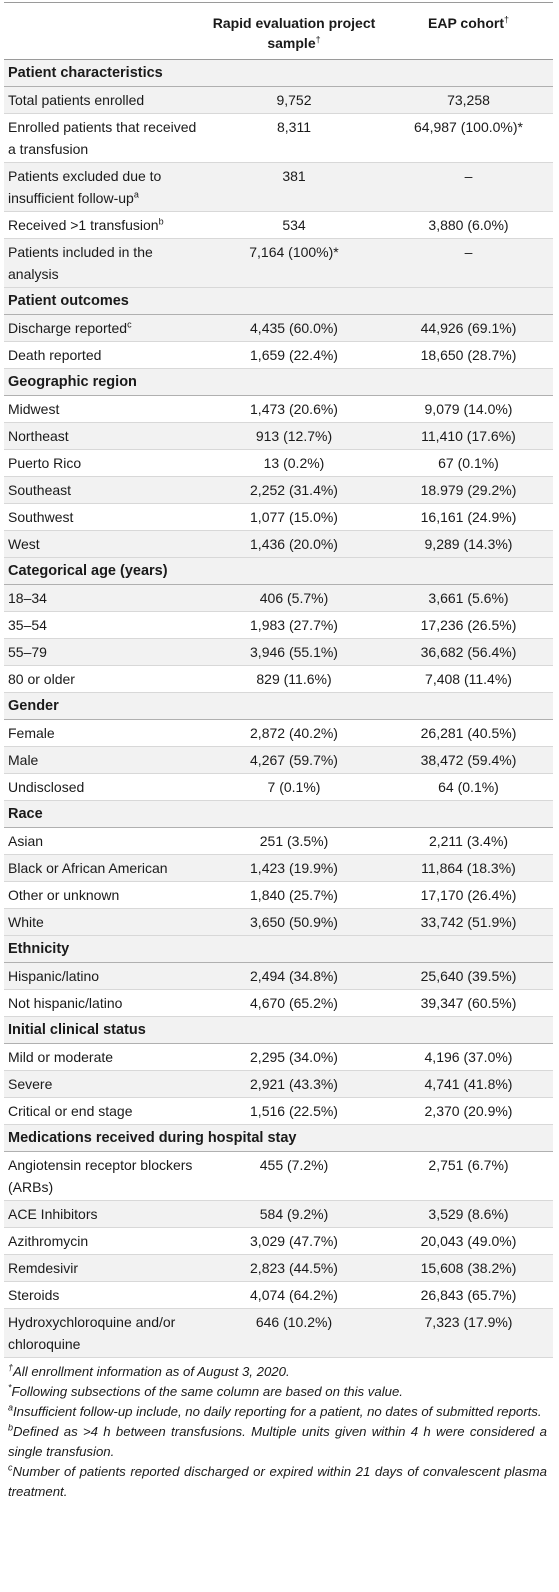 The image size is (559, 1592). I want to click on row-label-cell: Southwest, so click(104, 517).